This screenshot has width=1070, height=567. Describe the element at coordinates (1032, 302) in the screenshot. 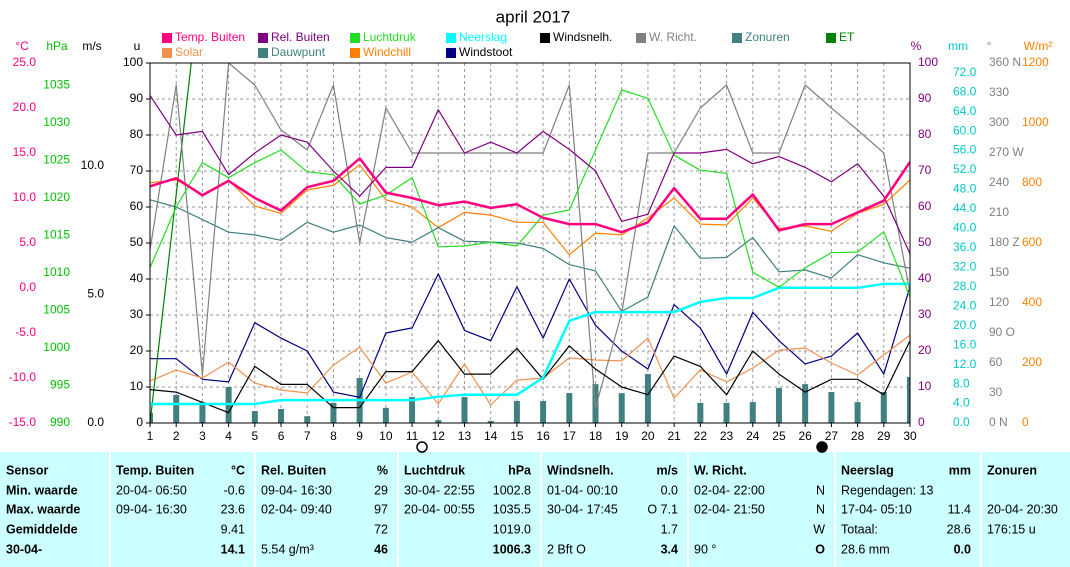

I see `y-tick-label: 400` at that location.